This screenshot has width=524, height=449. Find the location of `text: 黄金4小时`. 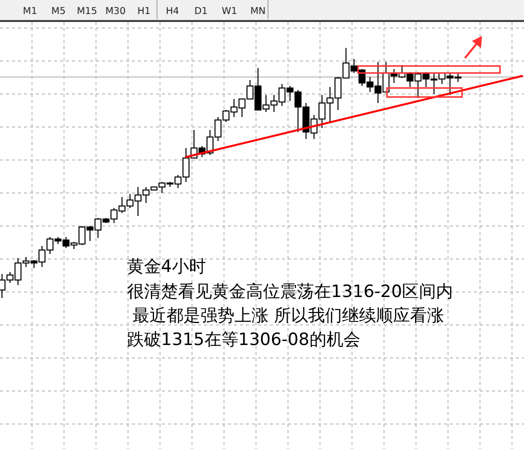

text: 黄金4小时 is located at coordinates (166, 267).